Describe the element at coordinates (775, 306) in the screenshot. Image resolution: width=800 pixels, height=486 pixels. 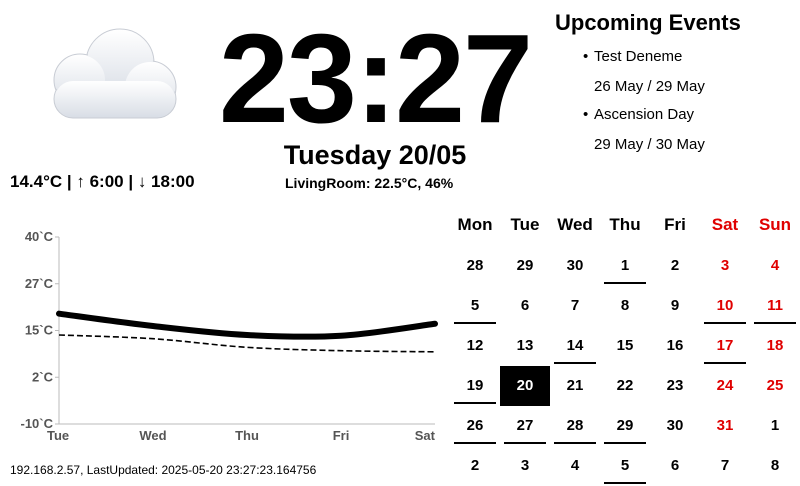
I see `calendar-day: 11` at that location.